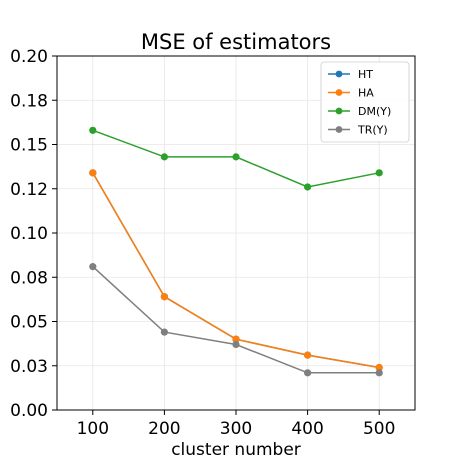  Describe the element at coordinates (366, 93) in the screenshot. I see `legend-label: HA` at that location.